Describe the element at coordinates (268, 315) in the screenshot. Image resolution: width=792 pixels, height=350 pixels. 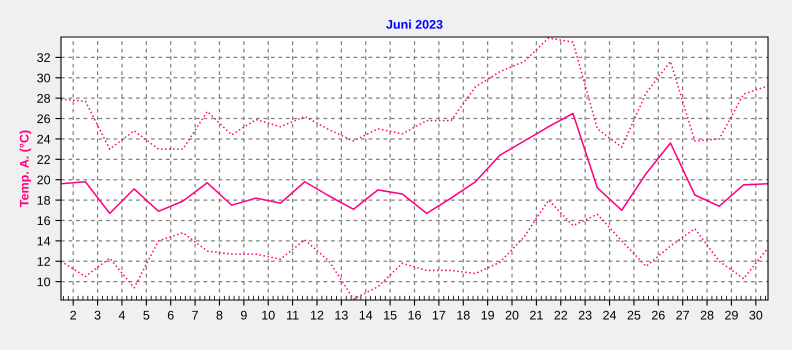
I see `x-tick-label: 10` at that location.